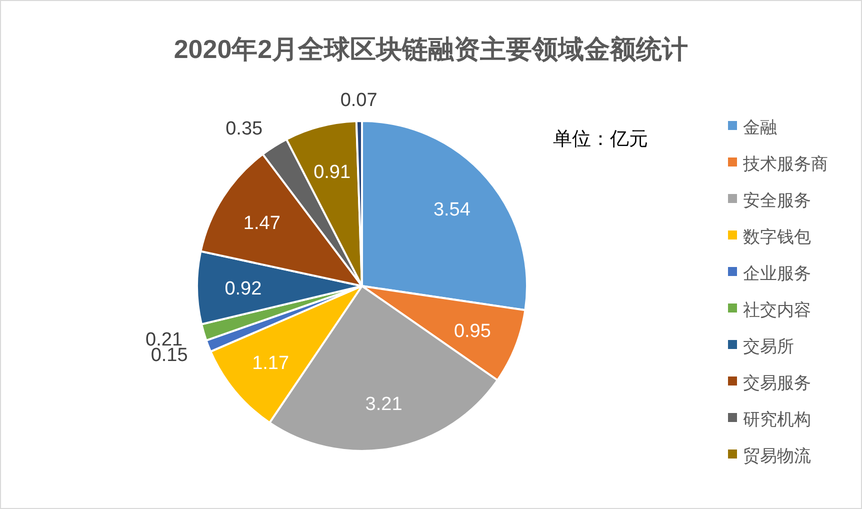 Image resolution: width=862 pixels, height=509 pixels. I want to click on legend-label: 安全服务, so click(777, 200).